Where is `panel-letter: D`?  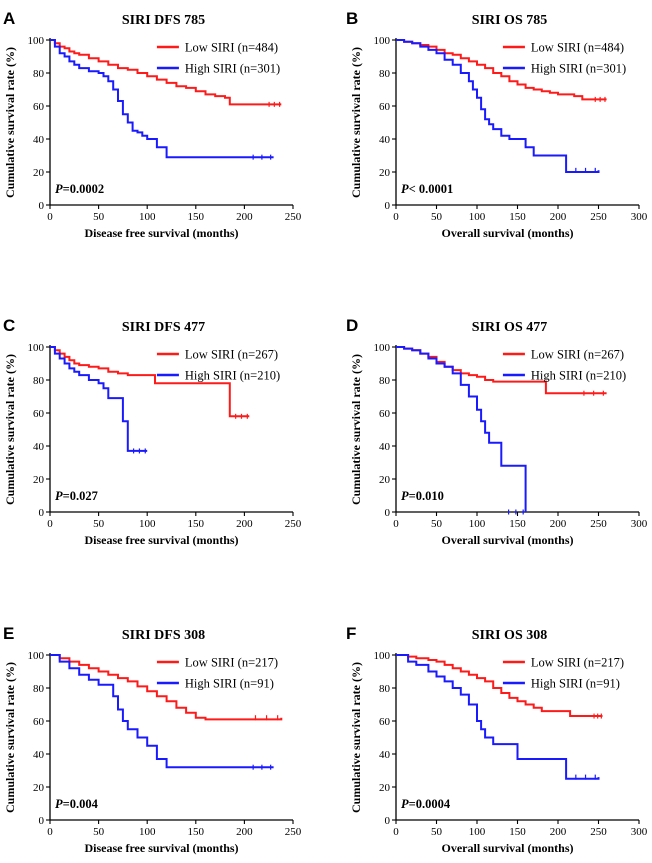 panel-letter: D is located at coordinates (352, 325).